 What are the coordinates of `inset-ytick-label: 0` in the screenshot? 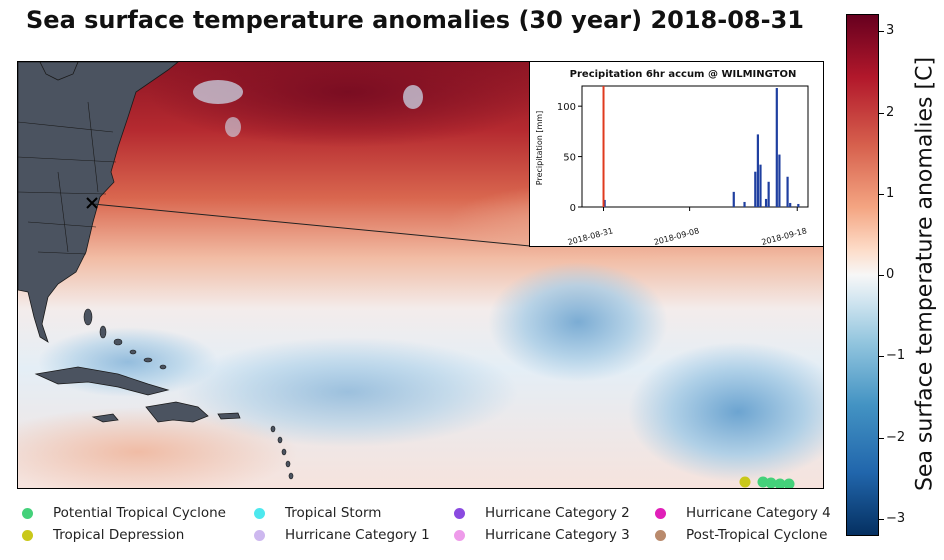 It's located at (573, 208).